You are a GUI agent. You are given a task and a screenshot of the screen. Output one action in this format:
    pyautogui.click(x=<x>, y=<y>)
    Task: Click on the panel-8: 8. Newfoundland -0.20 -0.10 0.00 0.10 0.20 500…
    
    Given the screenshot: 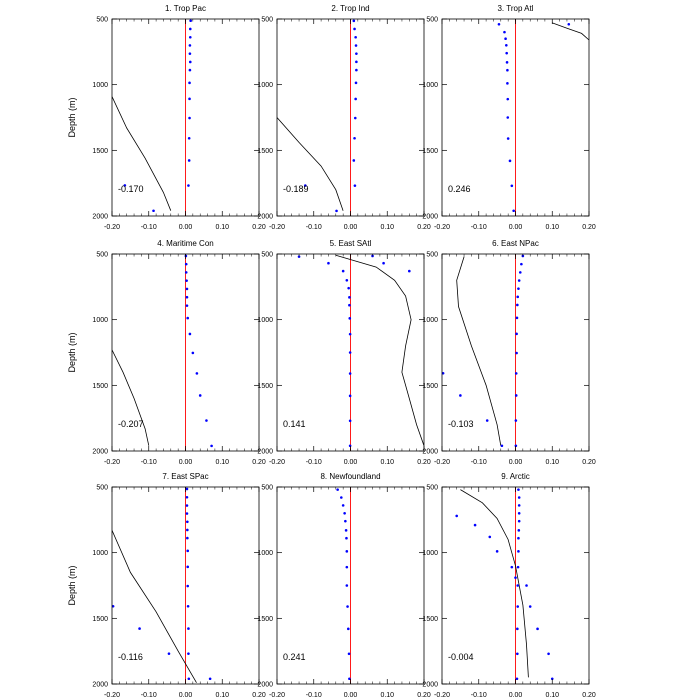 What is the action you would take?
    pyautogui.click(x=343, y=585)
    